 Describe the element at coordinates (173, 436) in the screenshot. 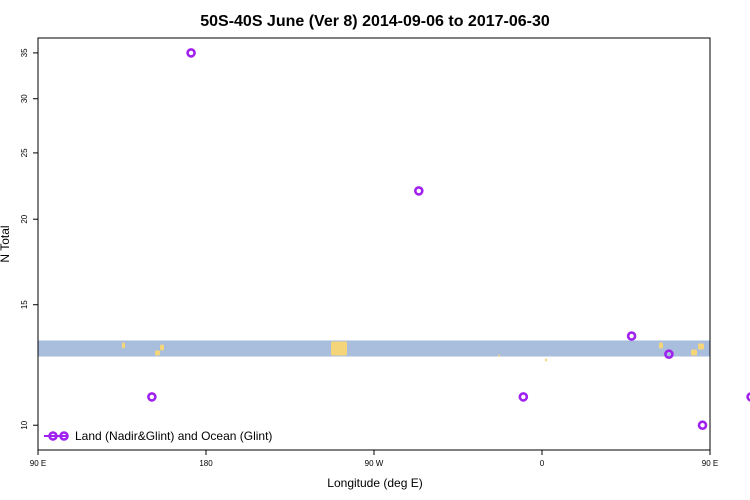

I see `legend-label: Land (Nadir&Glint) and Ocean (Glint)` at that location.